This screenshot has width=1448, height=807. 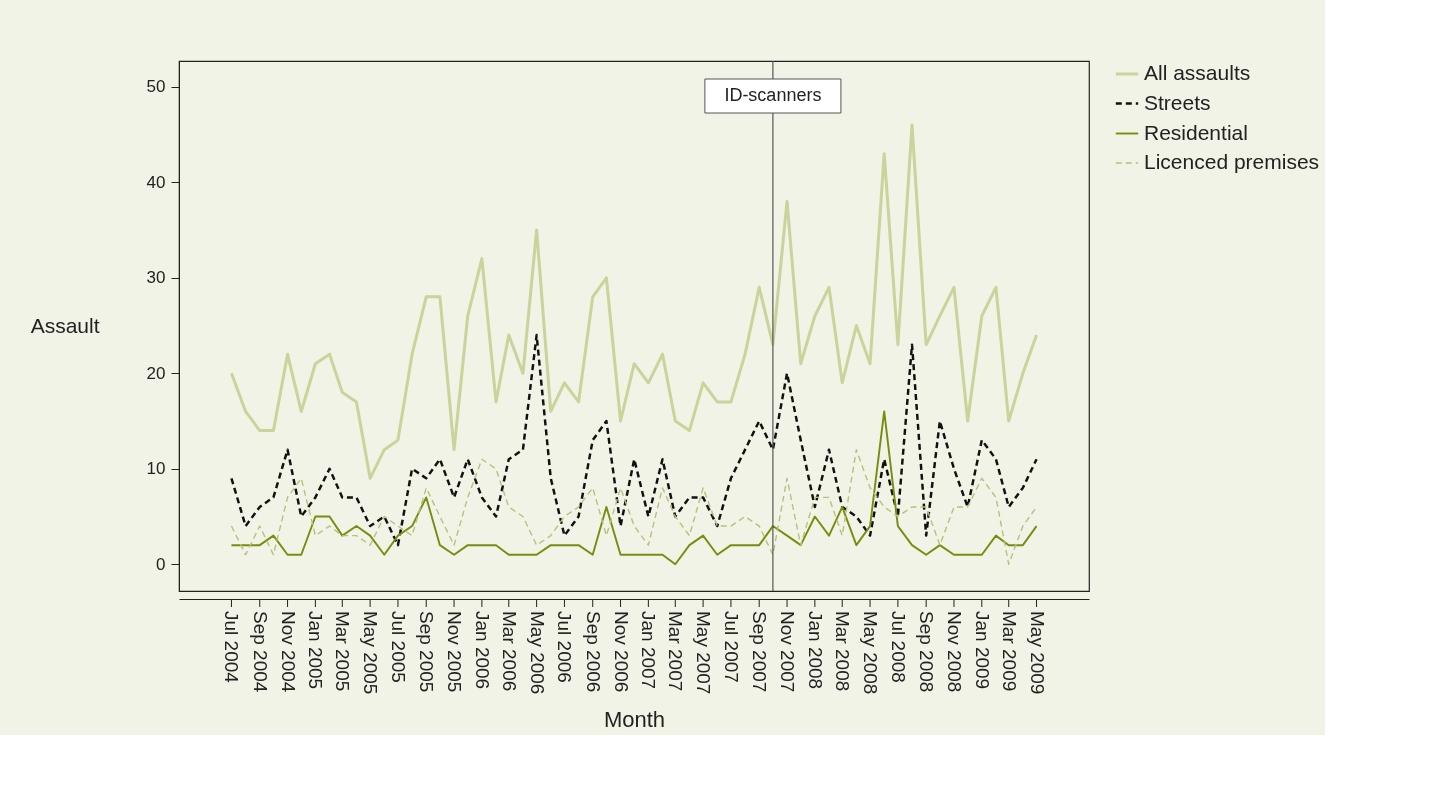 What do you see at coordinates (398, 647) in the screenshot?
I see `x-tick-label: Jul 2005` at bounding box center [398, 647].